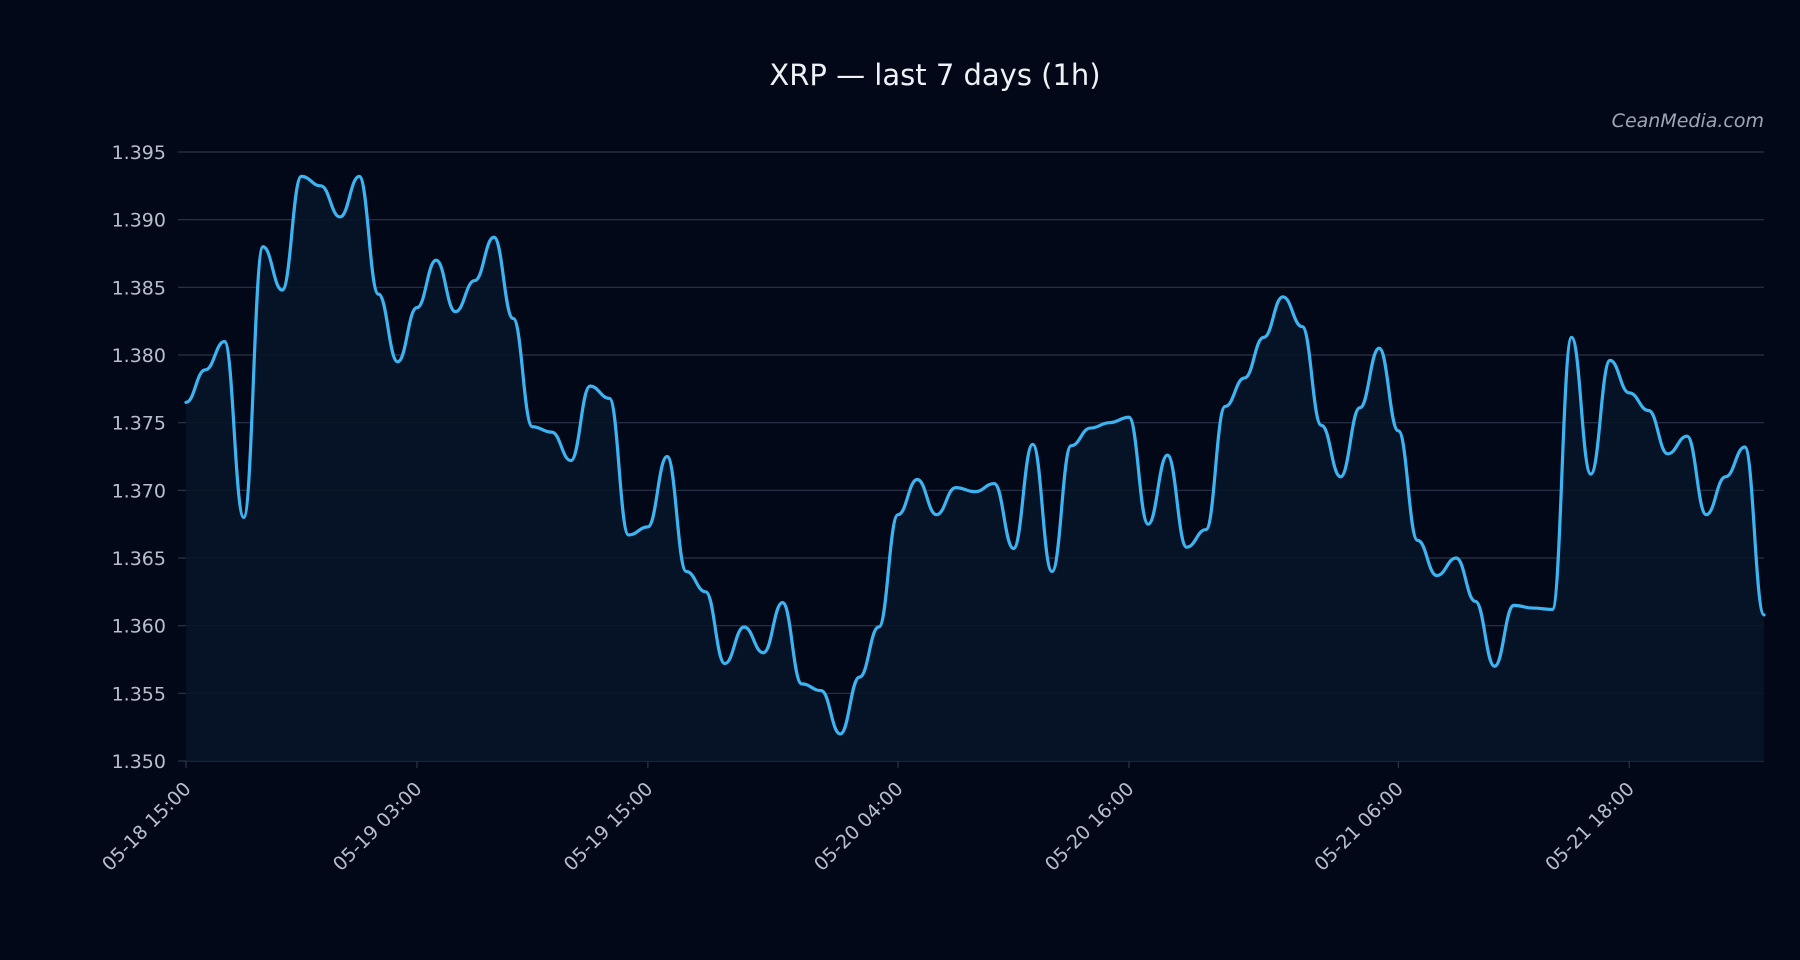  I want to click on y-tick-label: 1.370, so click(139, 491).